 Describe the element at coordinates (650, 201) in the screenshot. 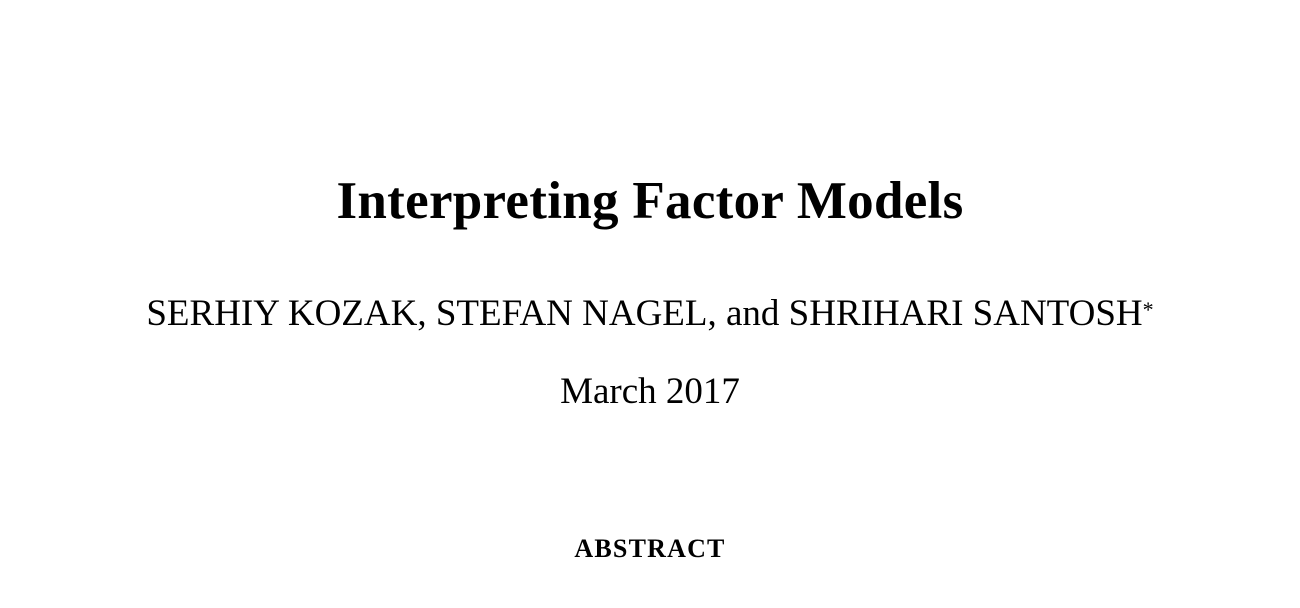

I see `paper-title: Interpreting Factor Models` at that location.